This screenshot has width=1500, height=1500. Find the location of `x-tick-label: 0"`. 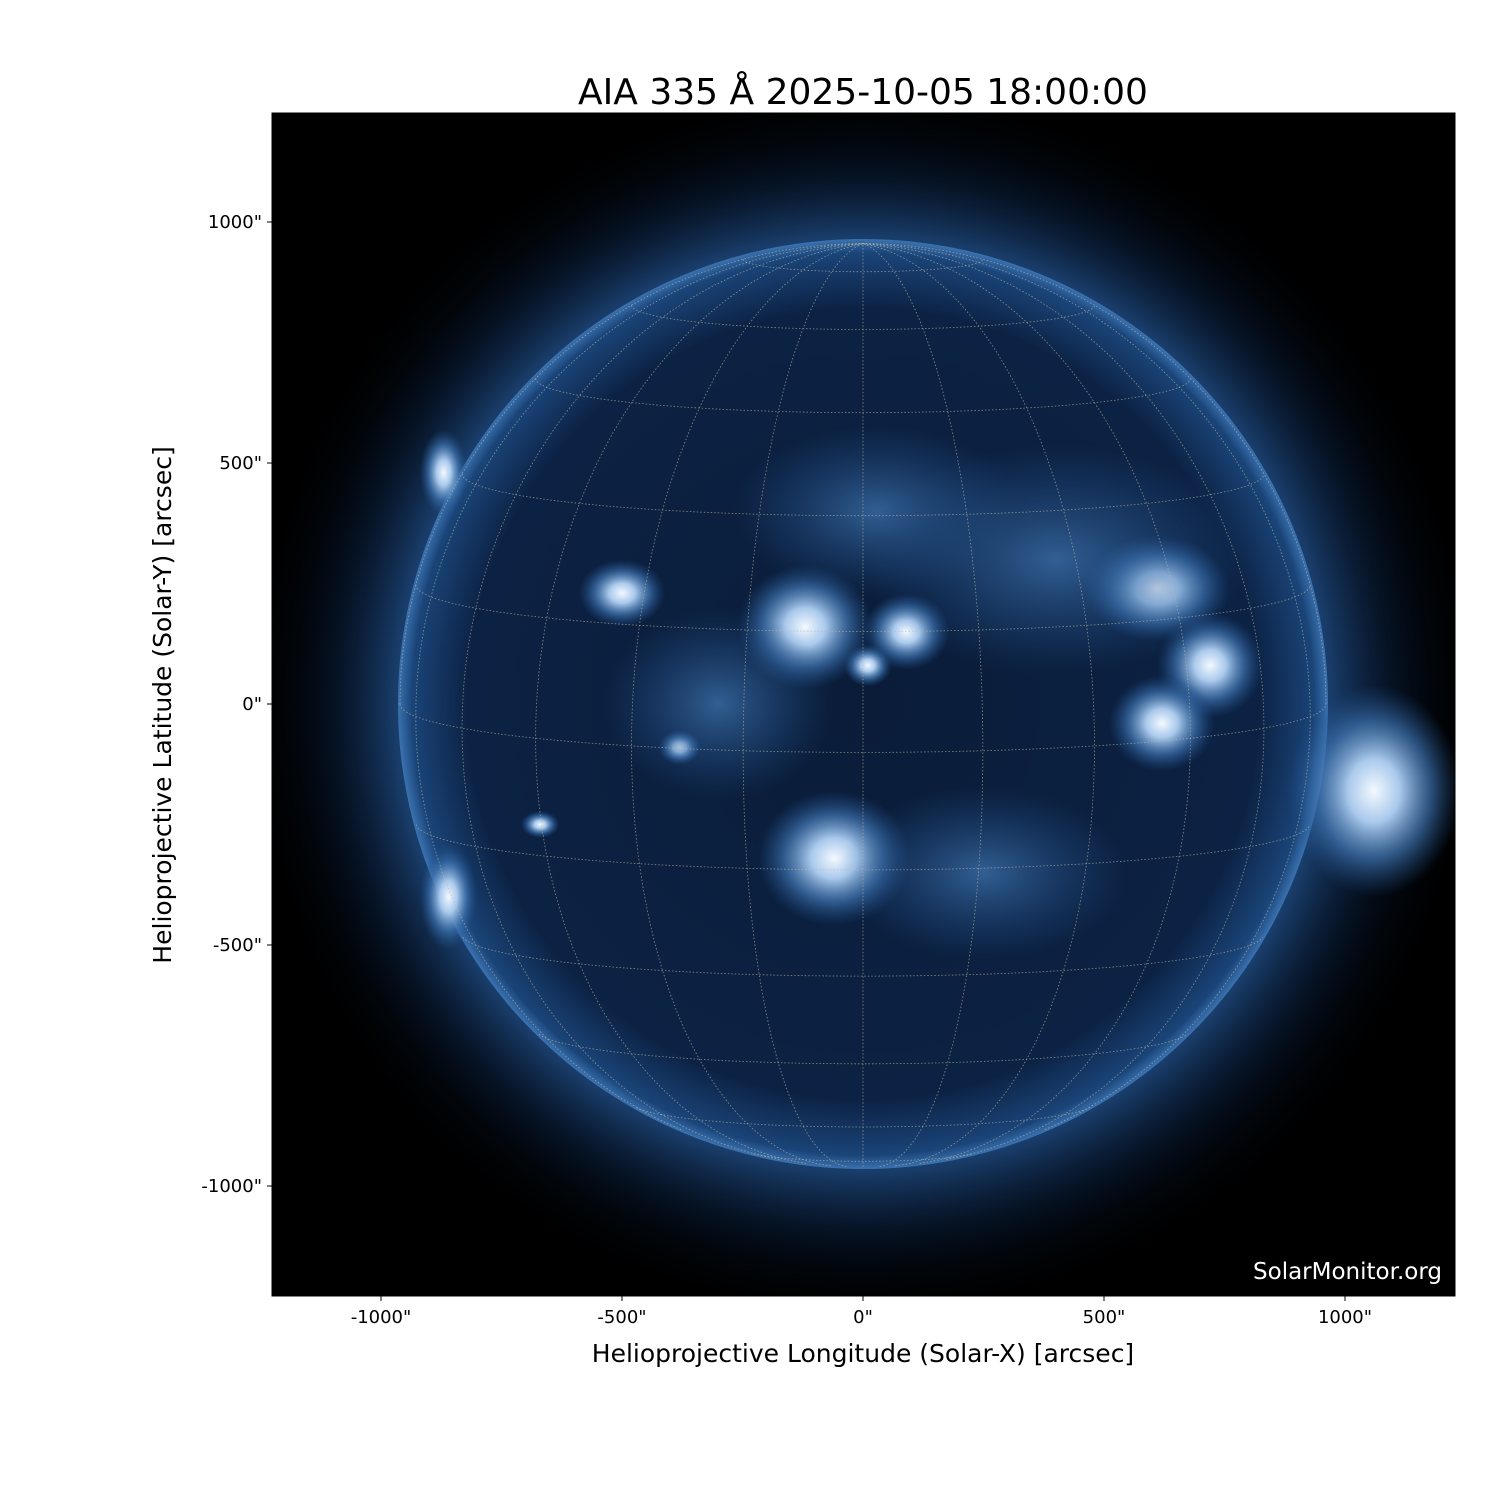

x-tick-label: 0" is located at coordinates (863, 1317).